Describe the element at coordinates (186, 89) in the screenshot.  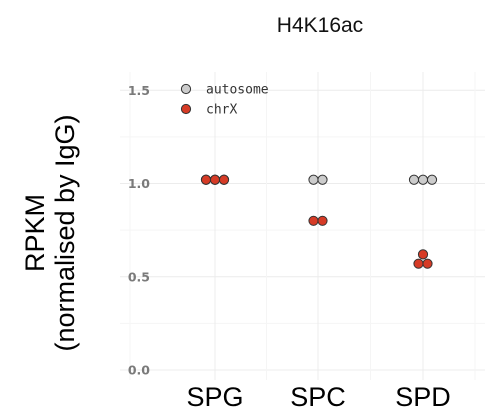
I see `legend-marker-autosome` at that location.